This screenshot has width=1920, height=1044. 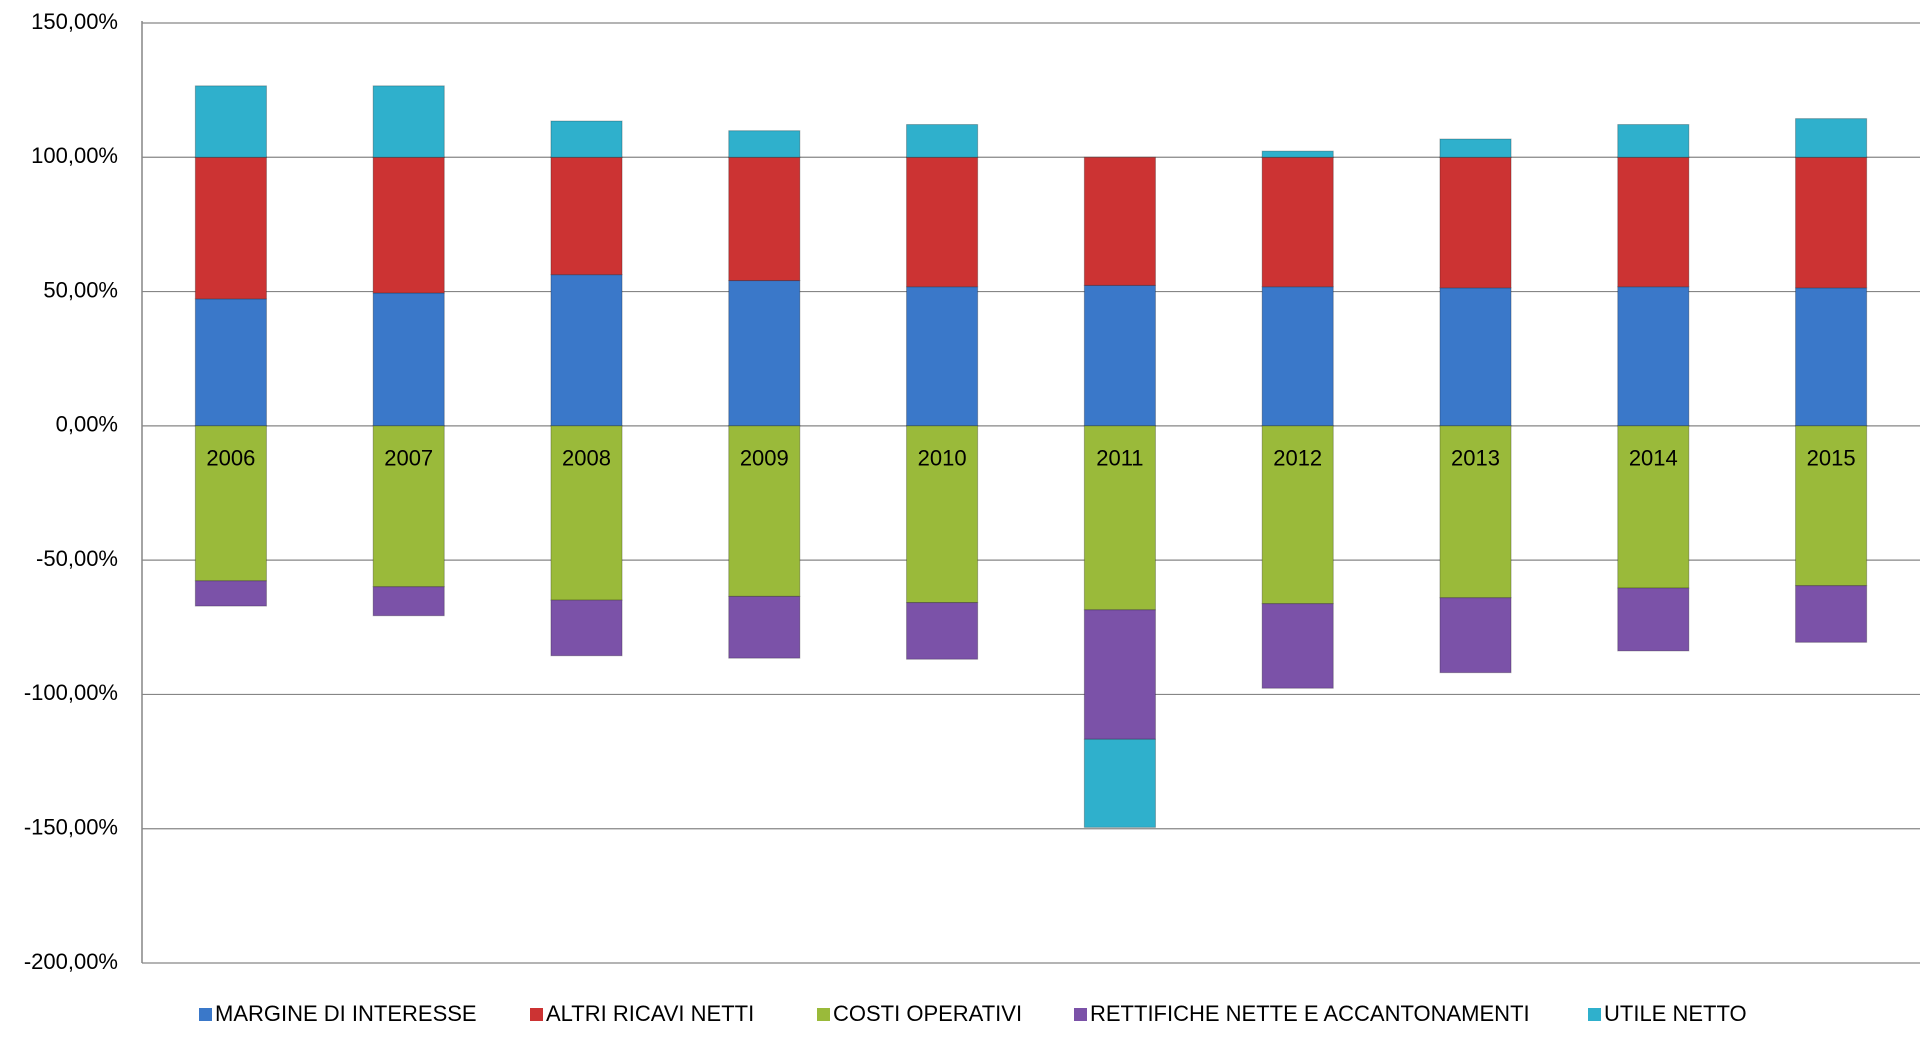 What do you see at coordinates (942, 458) in the screenshot?
I see `x-tick-label: 2010` at bounding box center [942, 458].